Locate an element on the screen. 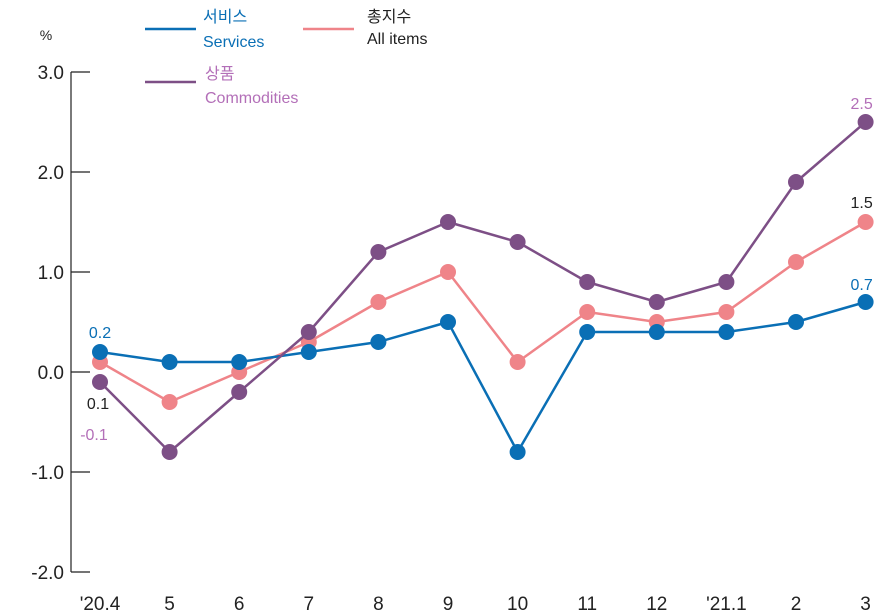  legend-item-all-items: 총지수 All items is located at coordinates (365, 28).